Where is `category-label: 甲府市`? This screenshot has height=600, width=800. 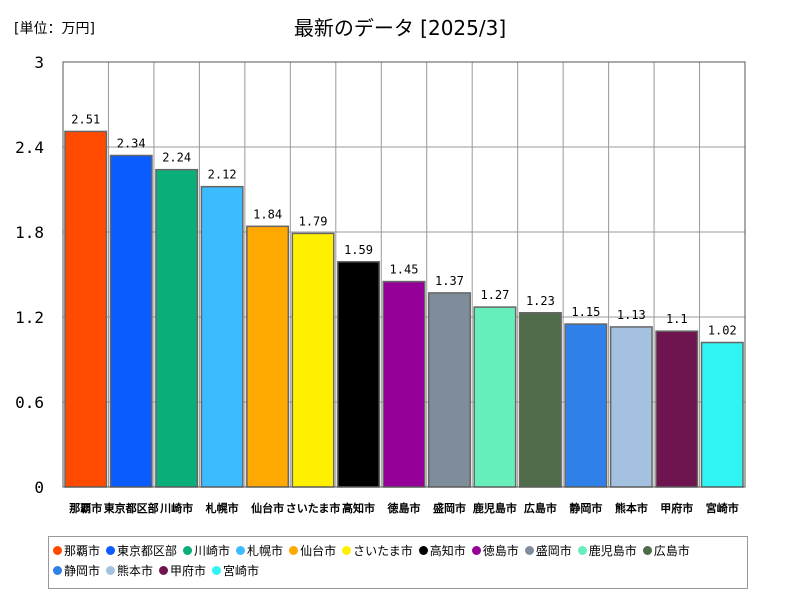
category-label: 甲府市 is located at coordinates (676, 508).